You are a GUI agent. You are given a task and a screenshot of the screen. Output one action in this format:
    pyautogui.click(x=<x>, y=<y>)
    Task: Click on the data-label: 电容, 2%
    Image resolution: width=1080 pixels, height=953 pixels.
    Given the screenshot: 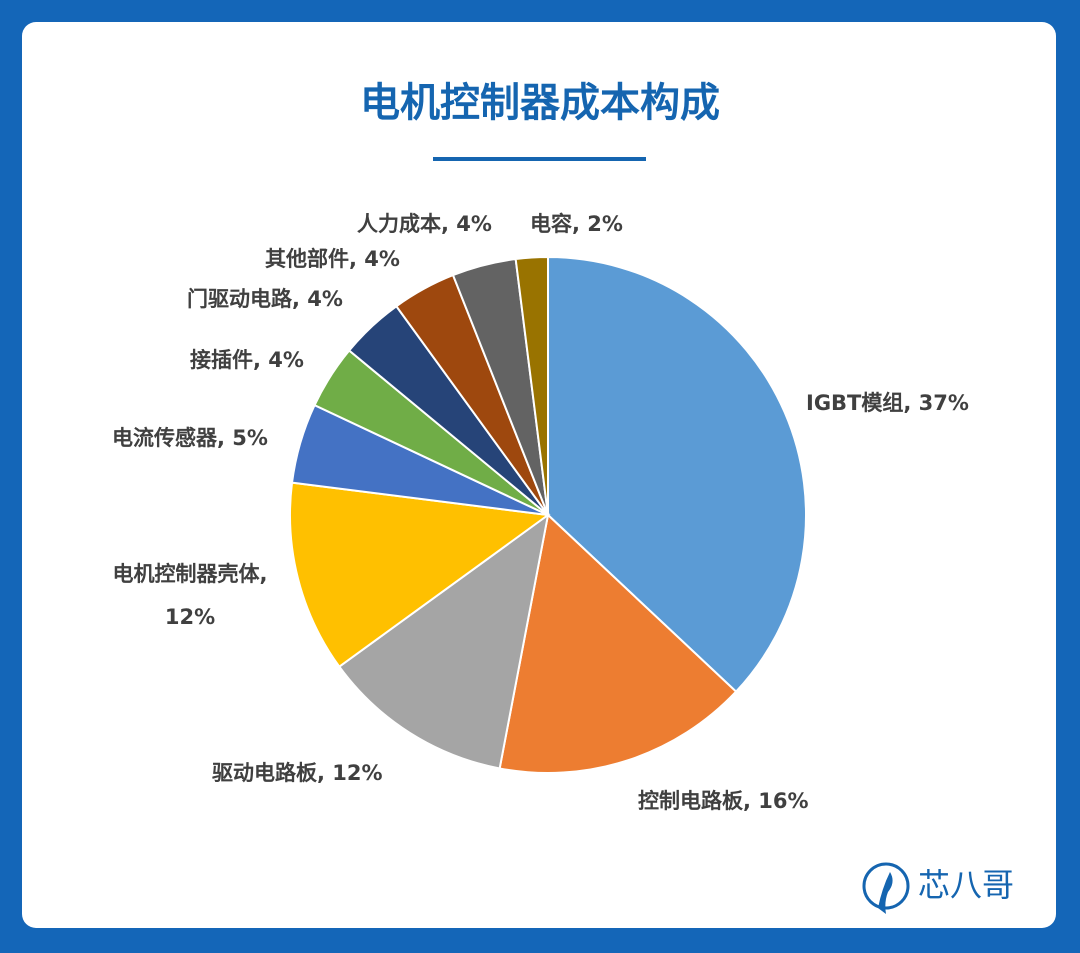 What is the action you would take?
    pyautogui.click(x=576, y=224)
    